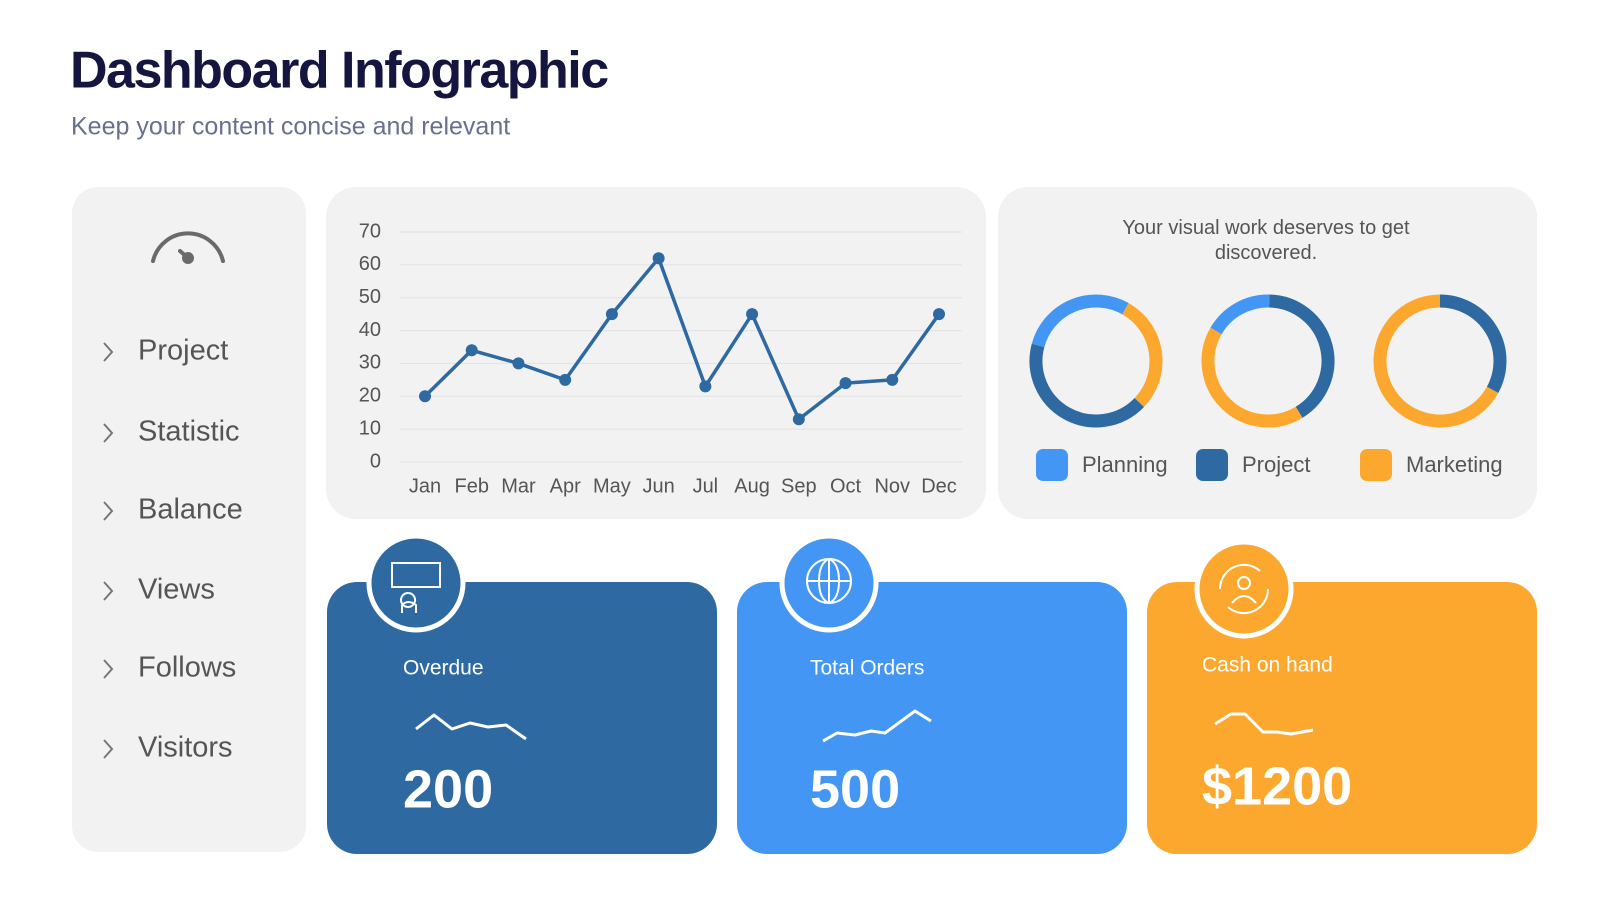 The width and height of the screenshot is (1600, 900). Describe the element at coordinates (183, 351) in the screenshot. I see `nav-item: Project` at that location.